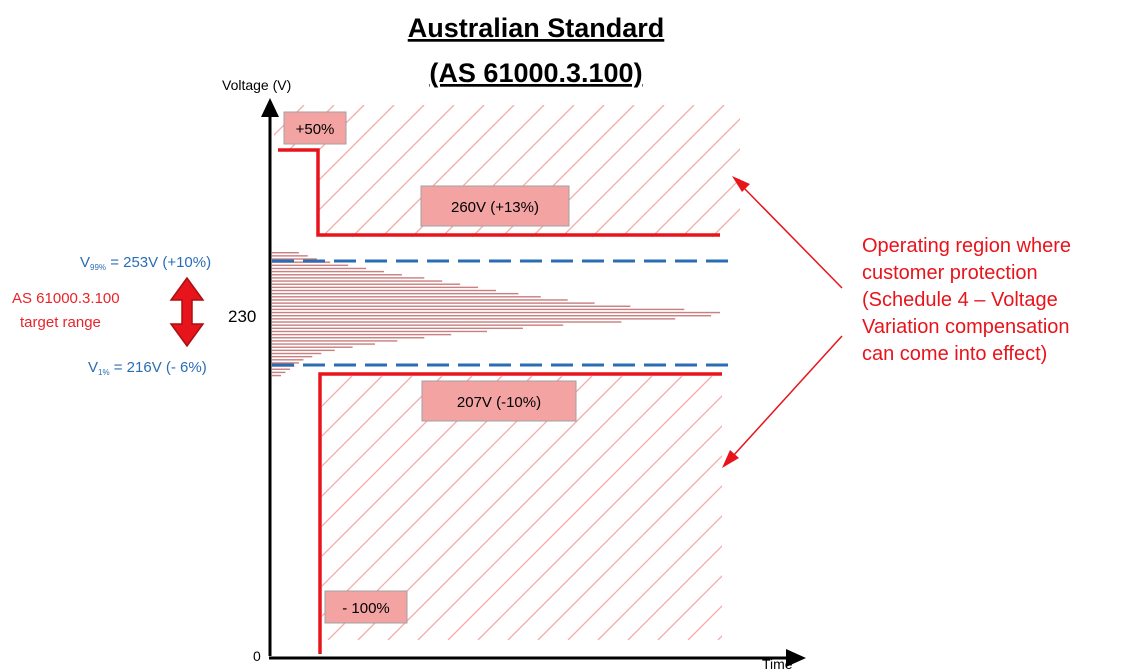 The image size is (1148, 671). I want to click on pointer-arrow-lower, so click(782, 401).